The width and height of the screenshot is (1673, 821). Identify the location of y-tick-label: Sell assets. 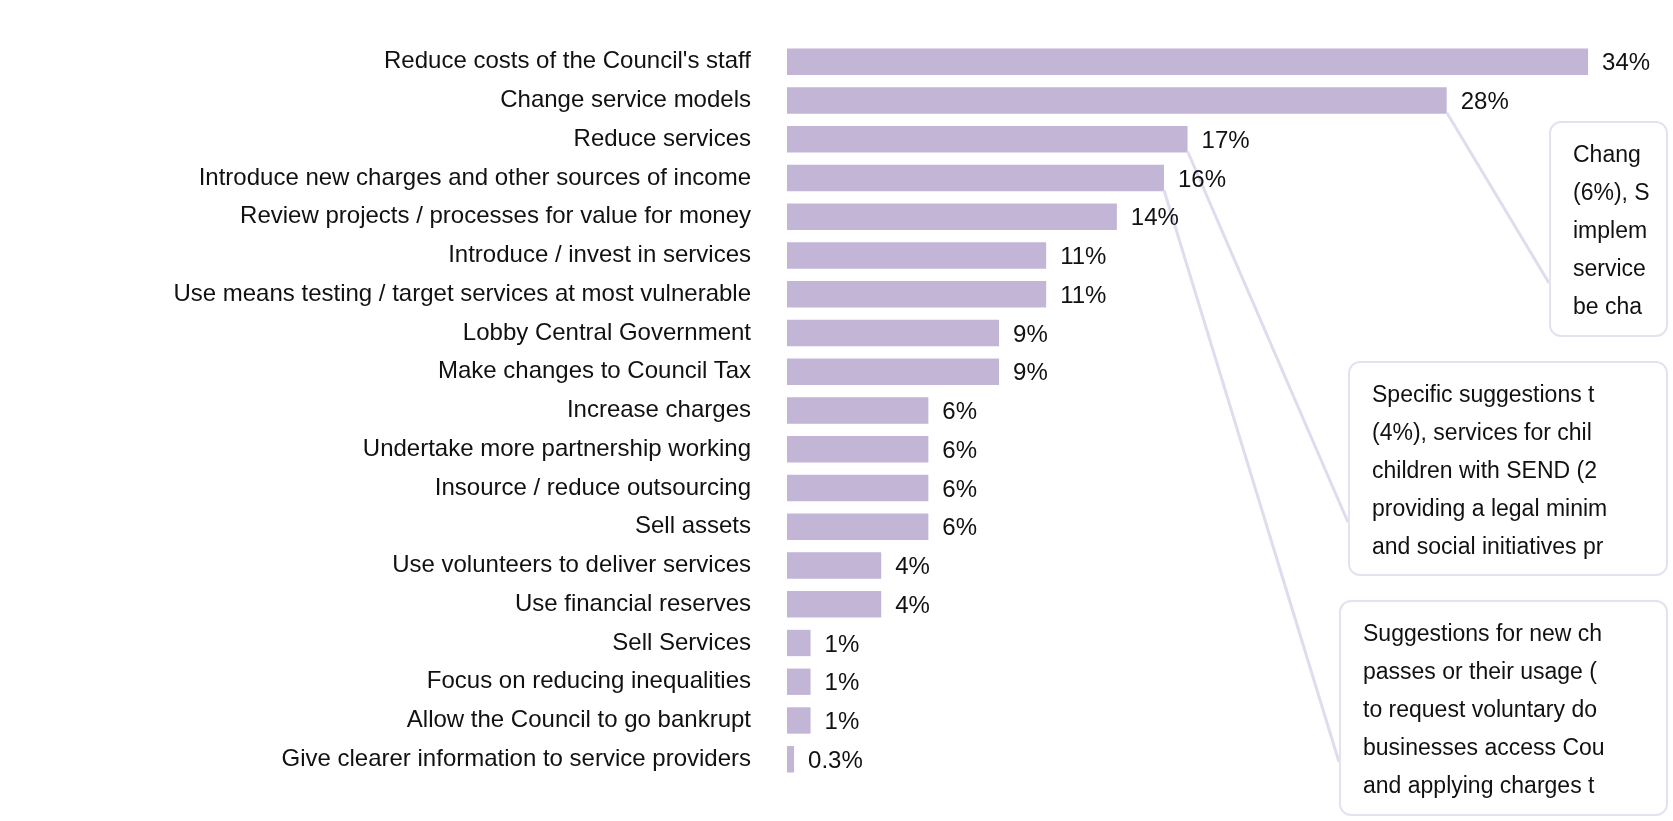
(692, 525).